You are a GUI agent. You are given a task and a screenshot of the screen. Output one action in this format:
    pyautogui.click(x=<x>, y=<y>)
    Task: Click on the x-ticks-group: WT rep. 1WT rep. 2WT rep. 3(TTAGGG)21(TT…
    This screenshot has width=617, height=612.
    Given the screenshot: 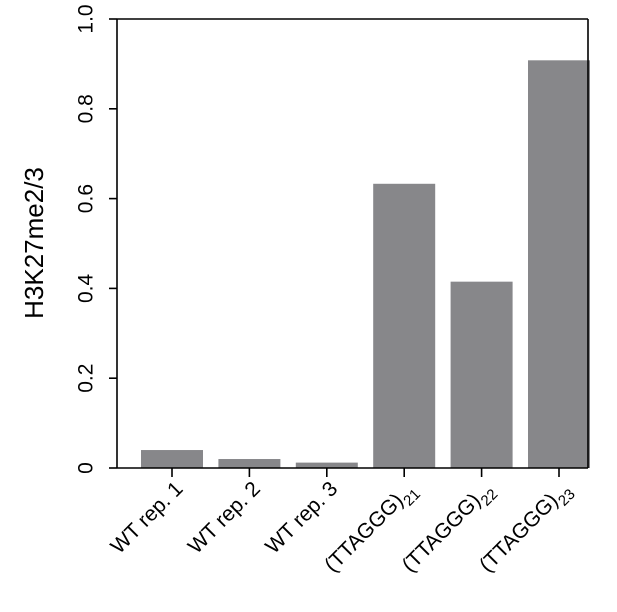 What is the action you would take?
    pyautogui.click(x=342, y=522)
    